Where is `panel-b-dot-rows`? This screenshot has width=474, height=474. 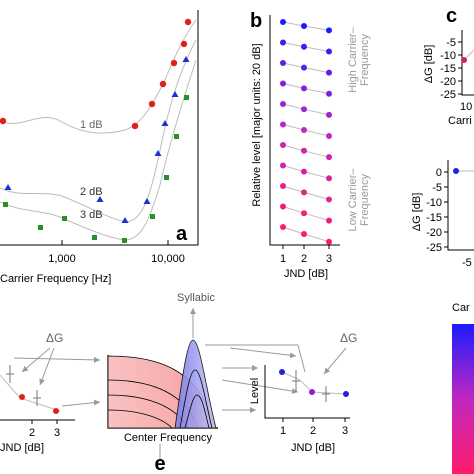 panel-b-dot-rows is located at coordinates (306, 132).